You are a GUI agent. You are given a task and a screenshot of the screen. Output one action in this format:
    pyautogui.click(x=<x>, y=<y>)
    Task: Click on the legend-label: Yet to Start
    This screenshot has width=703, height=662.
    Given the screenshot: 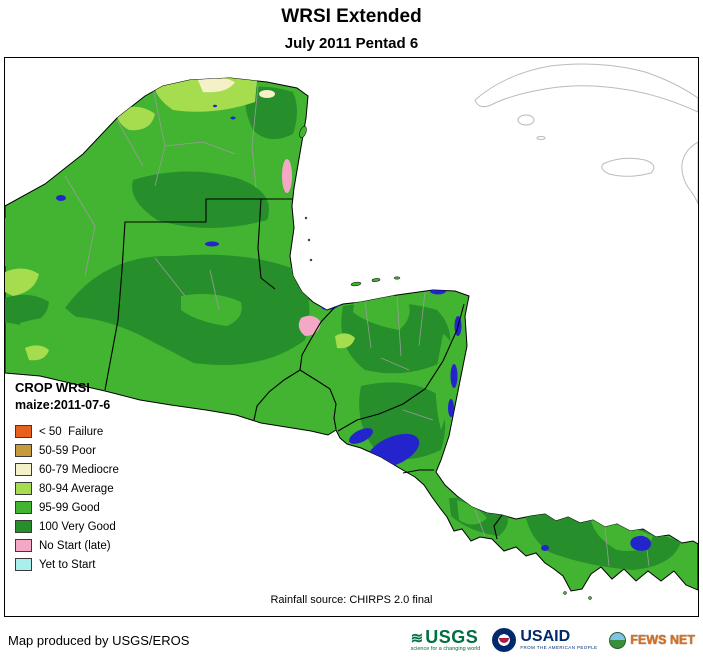 What is the action you would take?
    pyautogui.click(x=67, y=564)
    